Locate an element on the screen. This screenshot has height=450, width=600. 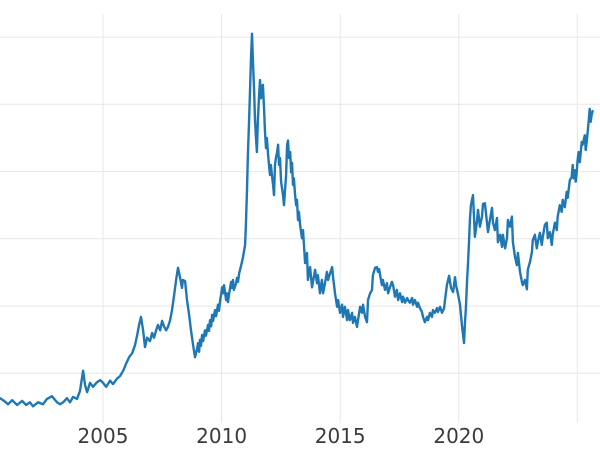
x-tick-label-2015: 2015 is located at coordinates (340, 436).